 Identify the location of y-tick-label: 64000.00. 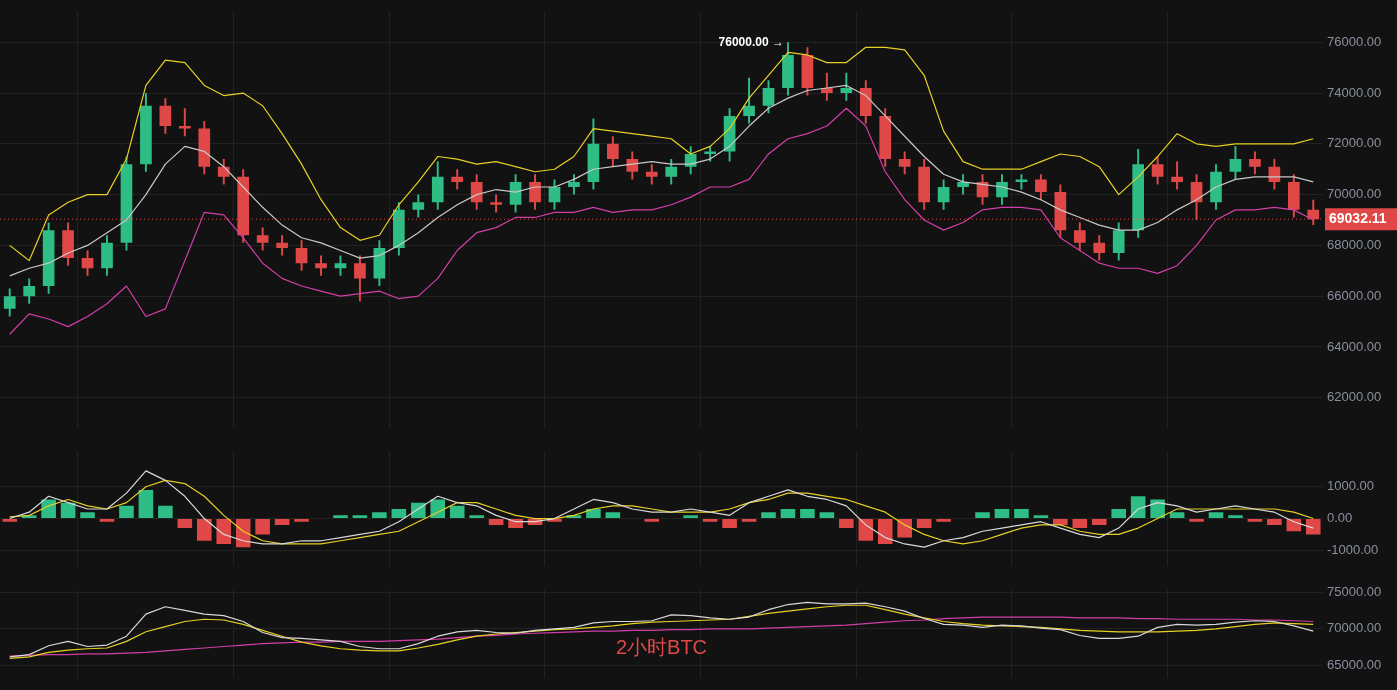
(1354, 346).